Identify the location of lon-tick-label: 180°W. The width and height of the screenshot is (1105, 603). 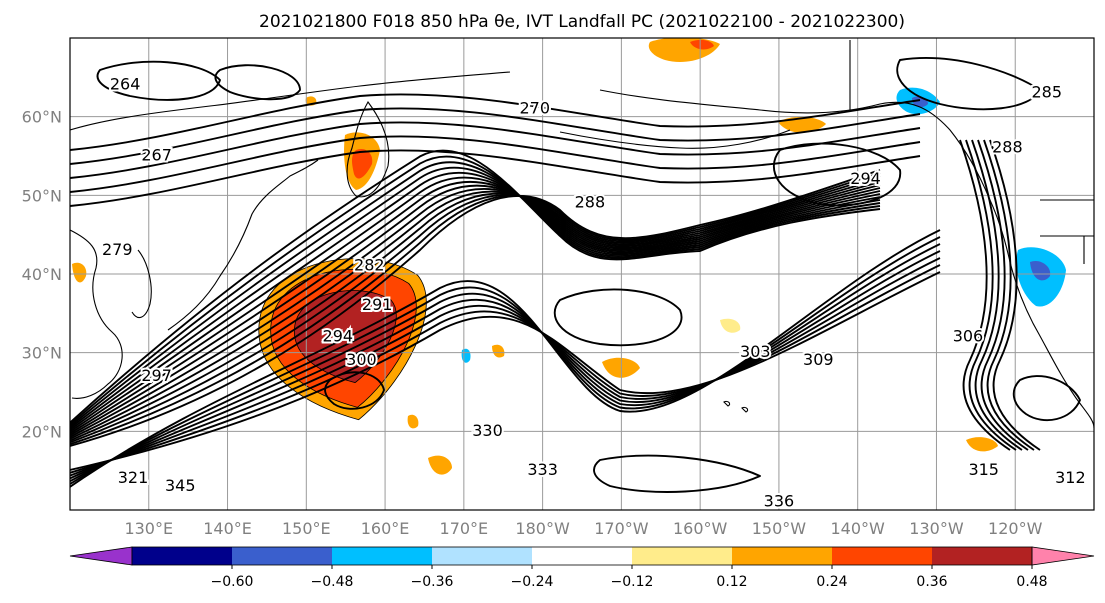
(542, 528).